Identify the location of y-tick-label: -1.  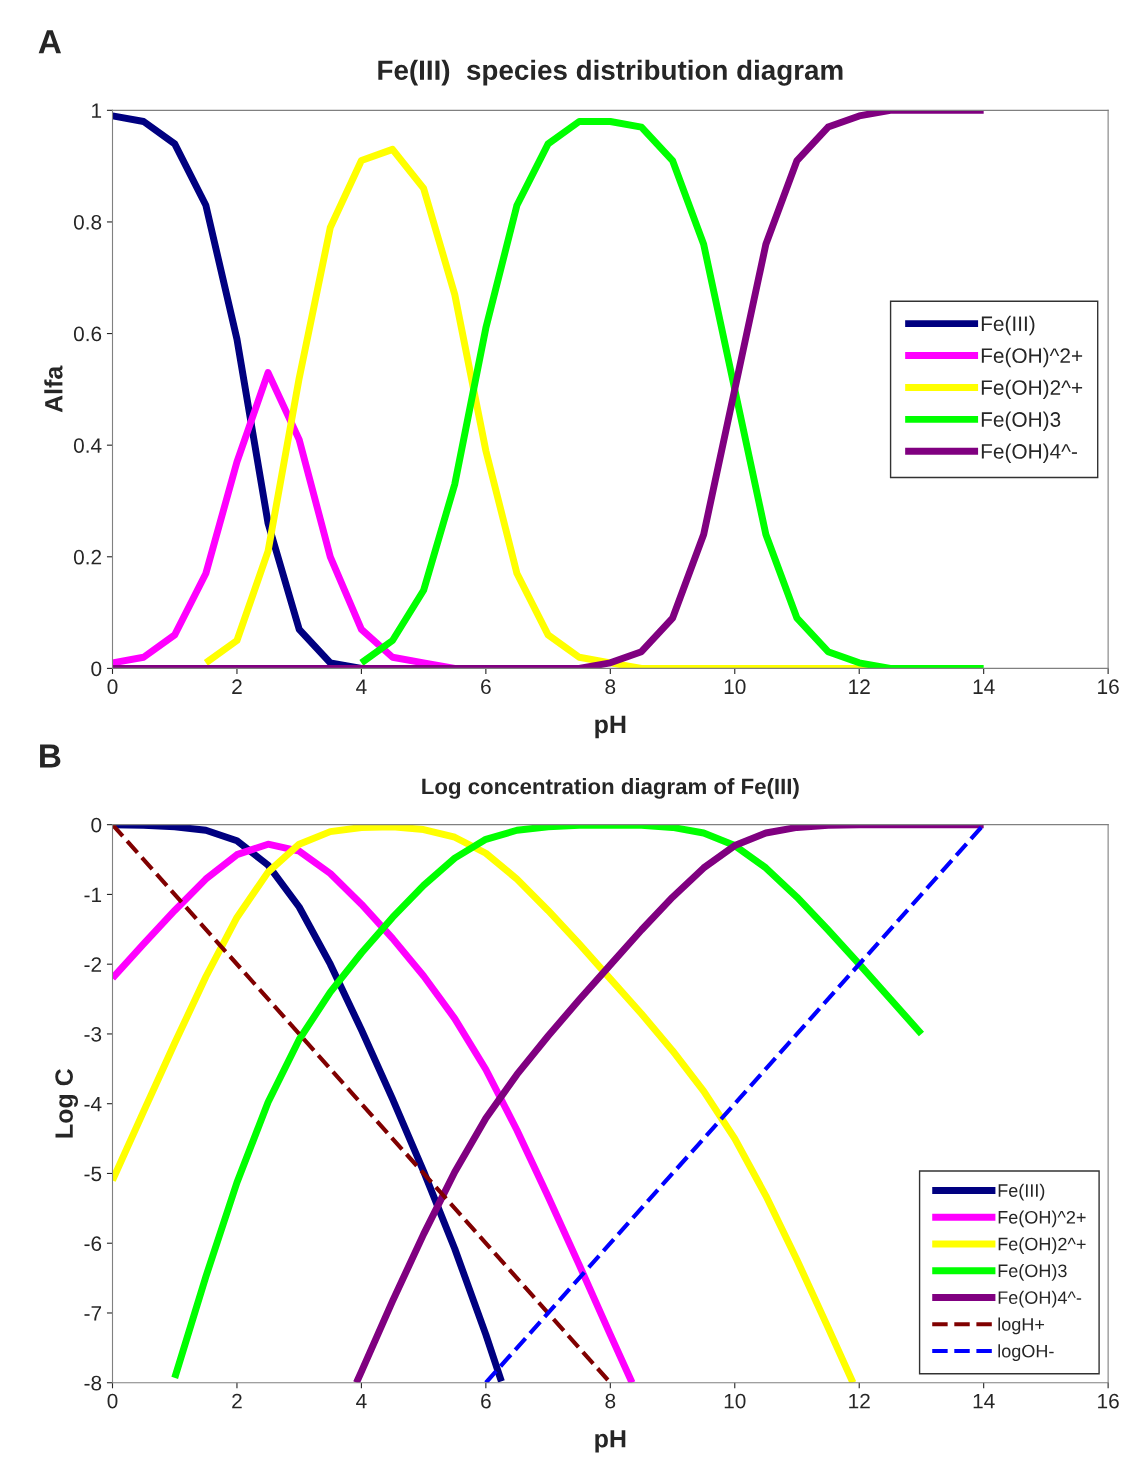
(93, 894).